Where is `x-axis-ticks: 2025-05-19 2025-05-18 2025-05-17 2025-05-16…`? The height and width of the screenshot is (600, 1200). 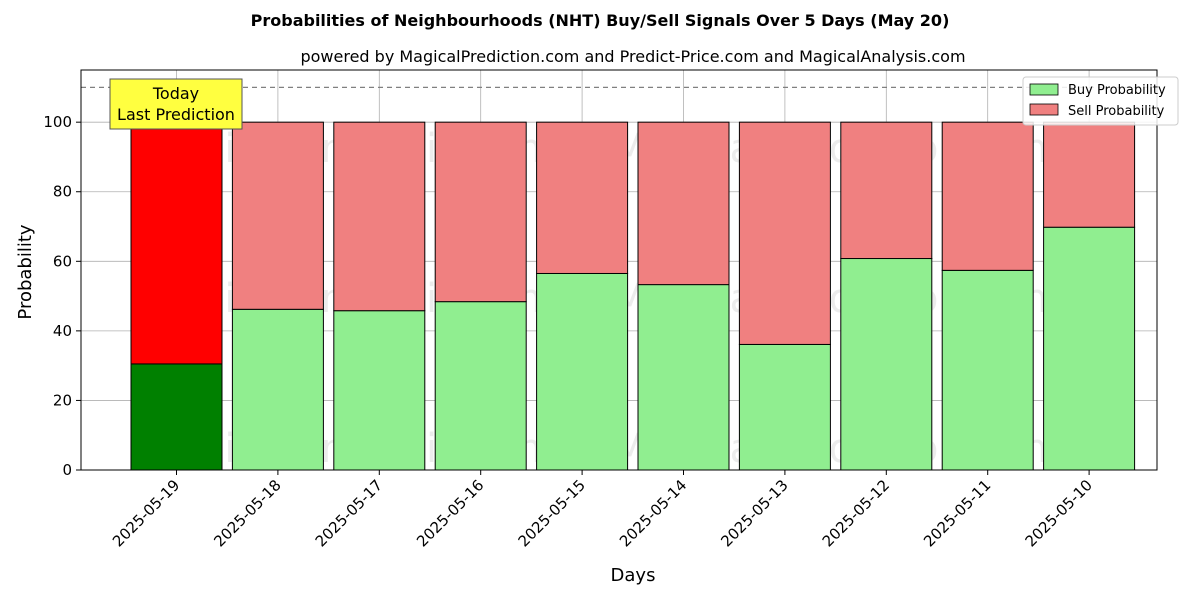 x-axis-ticks: 2025-05-19 2025-05-18 2025-05-17 2025-05-16… is located at coordinates (602, 510).